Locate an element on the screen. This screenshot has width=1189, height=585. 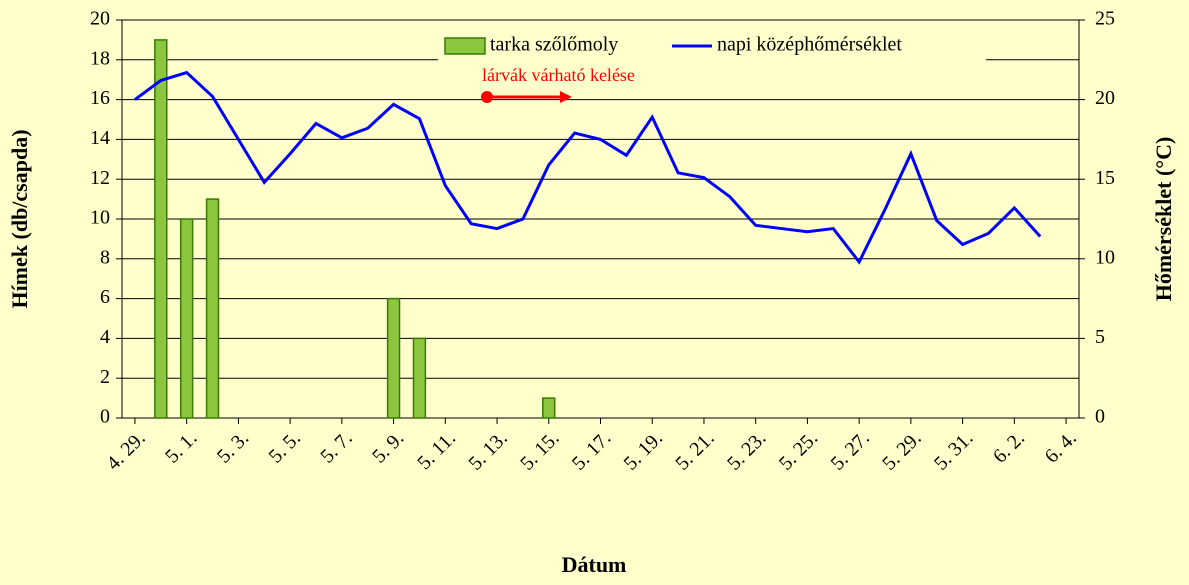
y-tick-label: 2 is located at coordinates (105, 377).